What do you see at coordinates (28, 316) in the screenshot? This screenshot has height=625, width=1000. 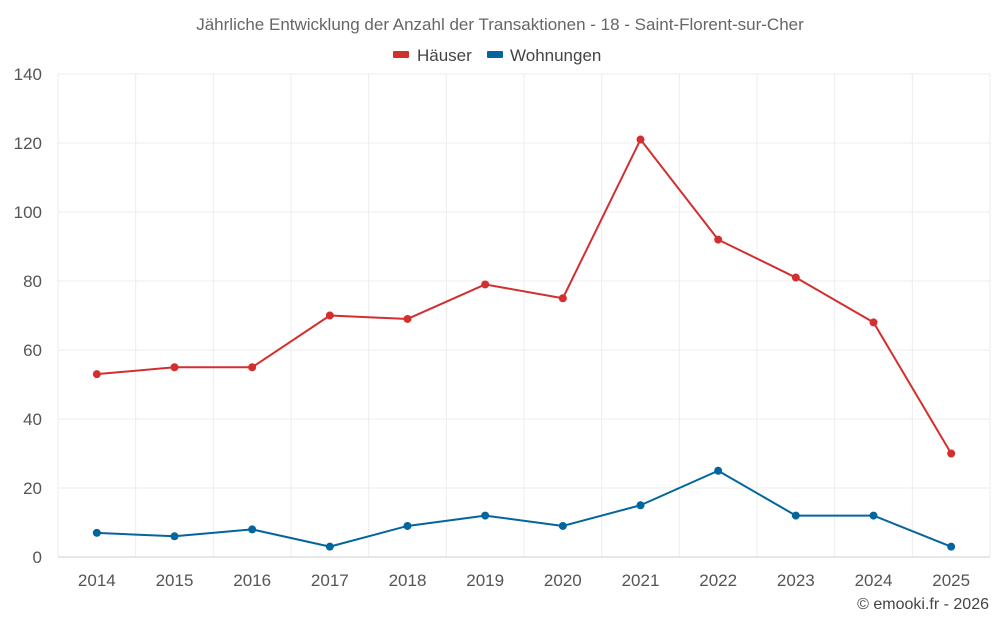 I see `y-axis: 0 20 40 60 80 100 120 140` at bounding box center [28, 316].